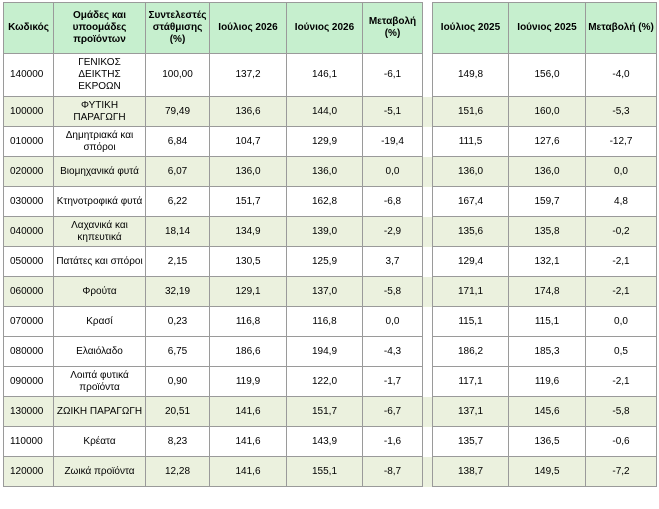 The width and height of the screenshot is (659, 509). I want to click on cell-change-2025: 0,5, so click(621, 351).